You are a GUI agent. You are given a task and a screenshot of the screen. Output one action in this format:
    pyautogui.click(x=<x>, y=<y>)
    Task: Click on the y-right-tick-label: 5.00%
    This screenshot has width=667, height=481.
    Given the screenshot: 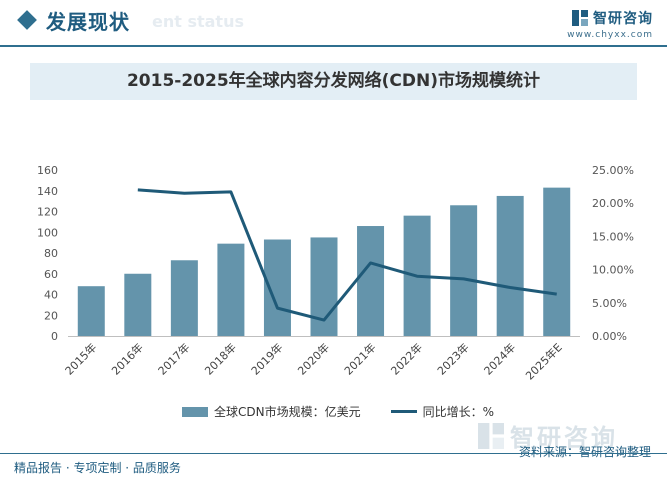 What is the action you would take?
    pyautogui.click(x=609, y=303)
    